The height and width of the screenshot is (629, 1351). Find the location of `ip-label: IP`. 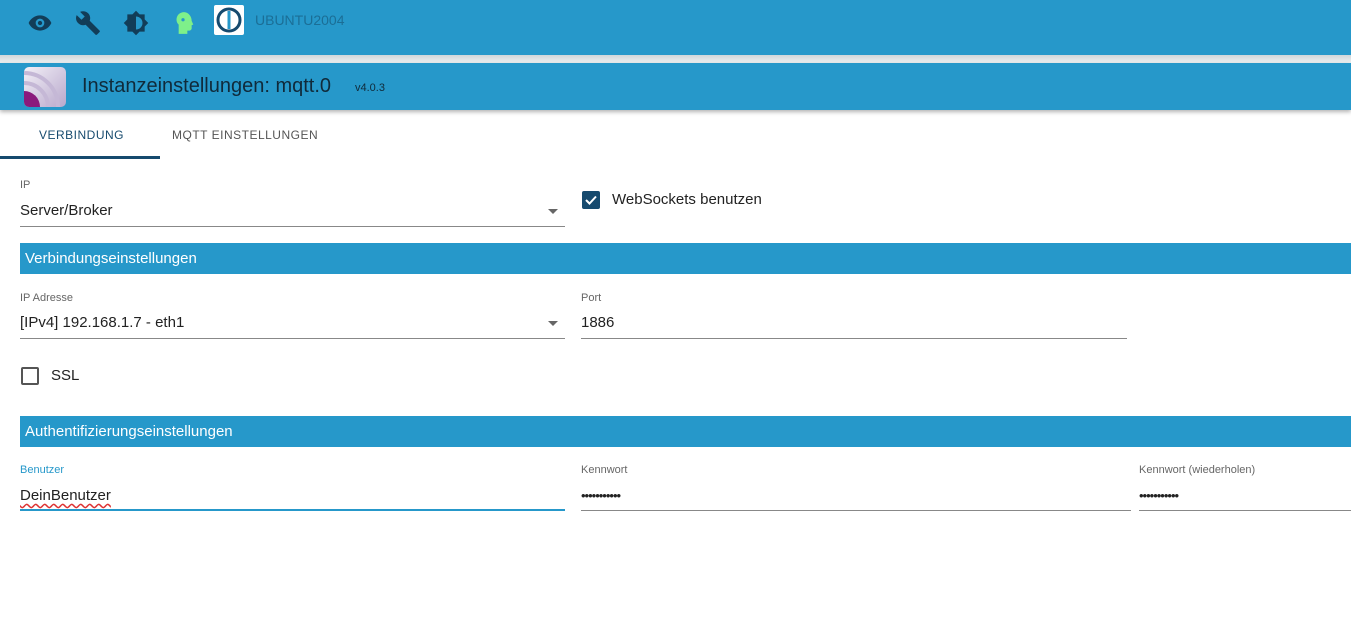

ip-label: IP is located at coordinates (25, 185).